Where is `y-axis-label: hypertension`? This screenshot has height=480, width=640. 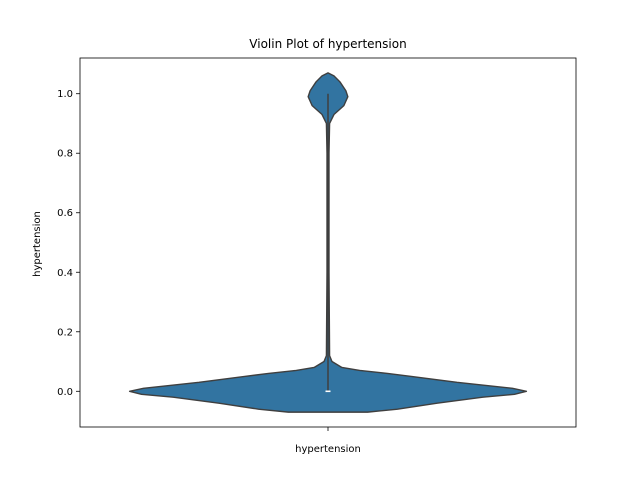
y-axis-label: hypertension is located at coordinates (37, 244).